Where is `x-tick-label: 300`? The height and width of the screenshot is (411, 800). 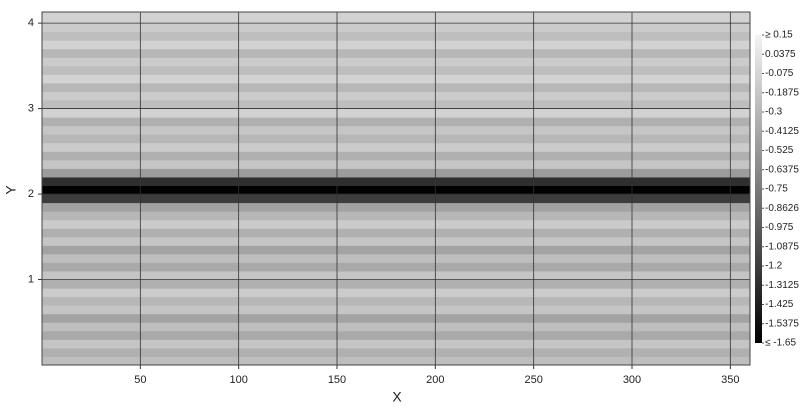
x-tick-label: 300 is located at coordinates (632, 380).